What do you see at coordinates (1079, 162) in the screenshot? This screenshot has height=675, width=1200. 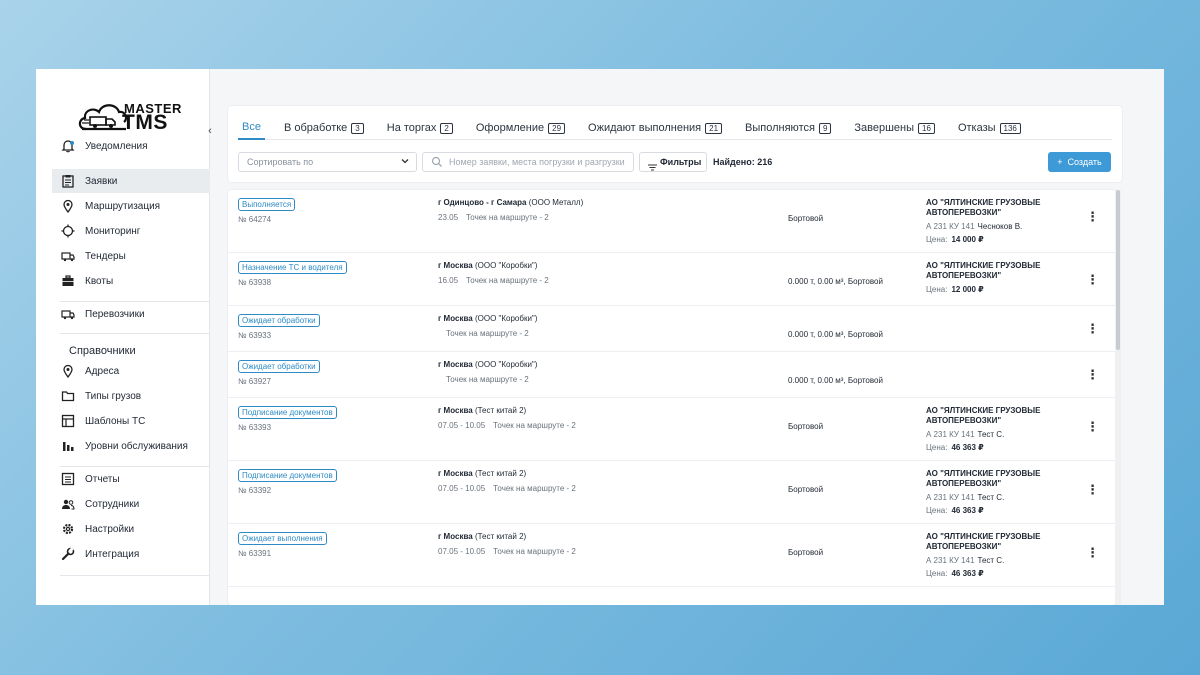 I see `create-button: + Создать` at bounding box center [1079, 162].